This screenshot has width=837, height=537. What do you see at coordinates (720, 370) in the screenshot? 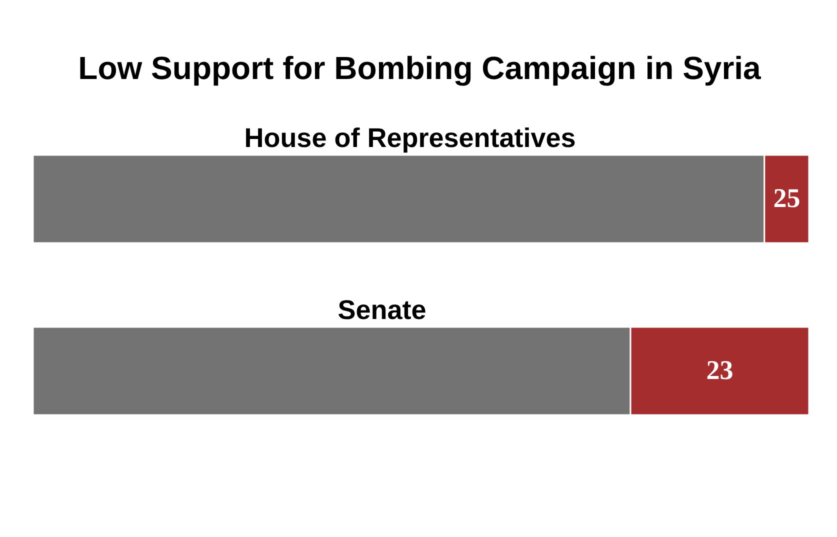
I see `data-label: 23` at bounding box center [720, 370].